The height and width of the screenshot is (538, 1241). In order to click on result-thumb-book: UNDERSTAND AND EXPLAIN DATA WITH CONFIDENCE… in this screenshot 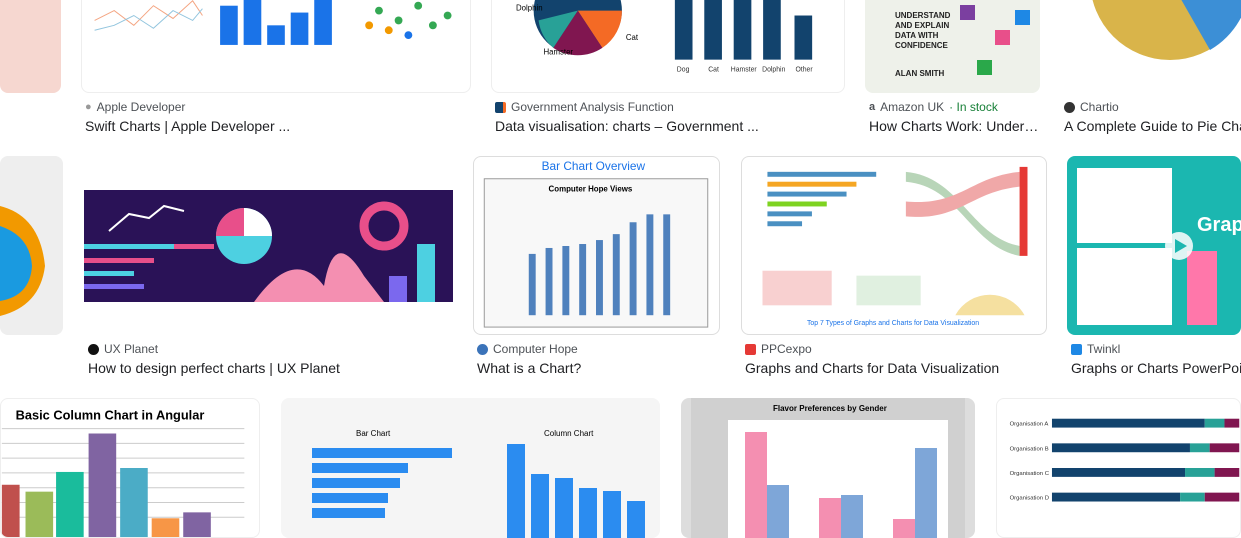, I will do `click(952, 46)`.